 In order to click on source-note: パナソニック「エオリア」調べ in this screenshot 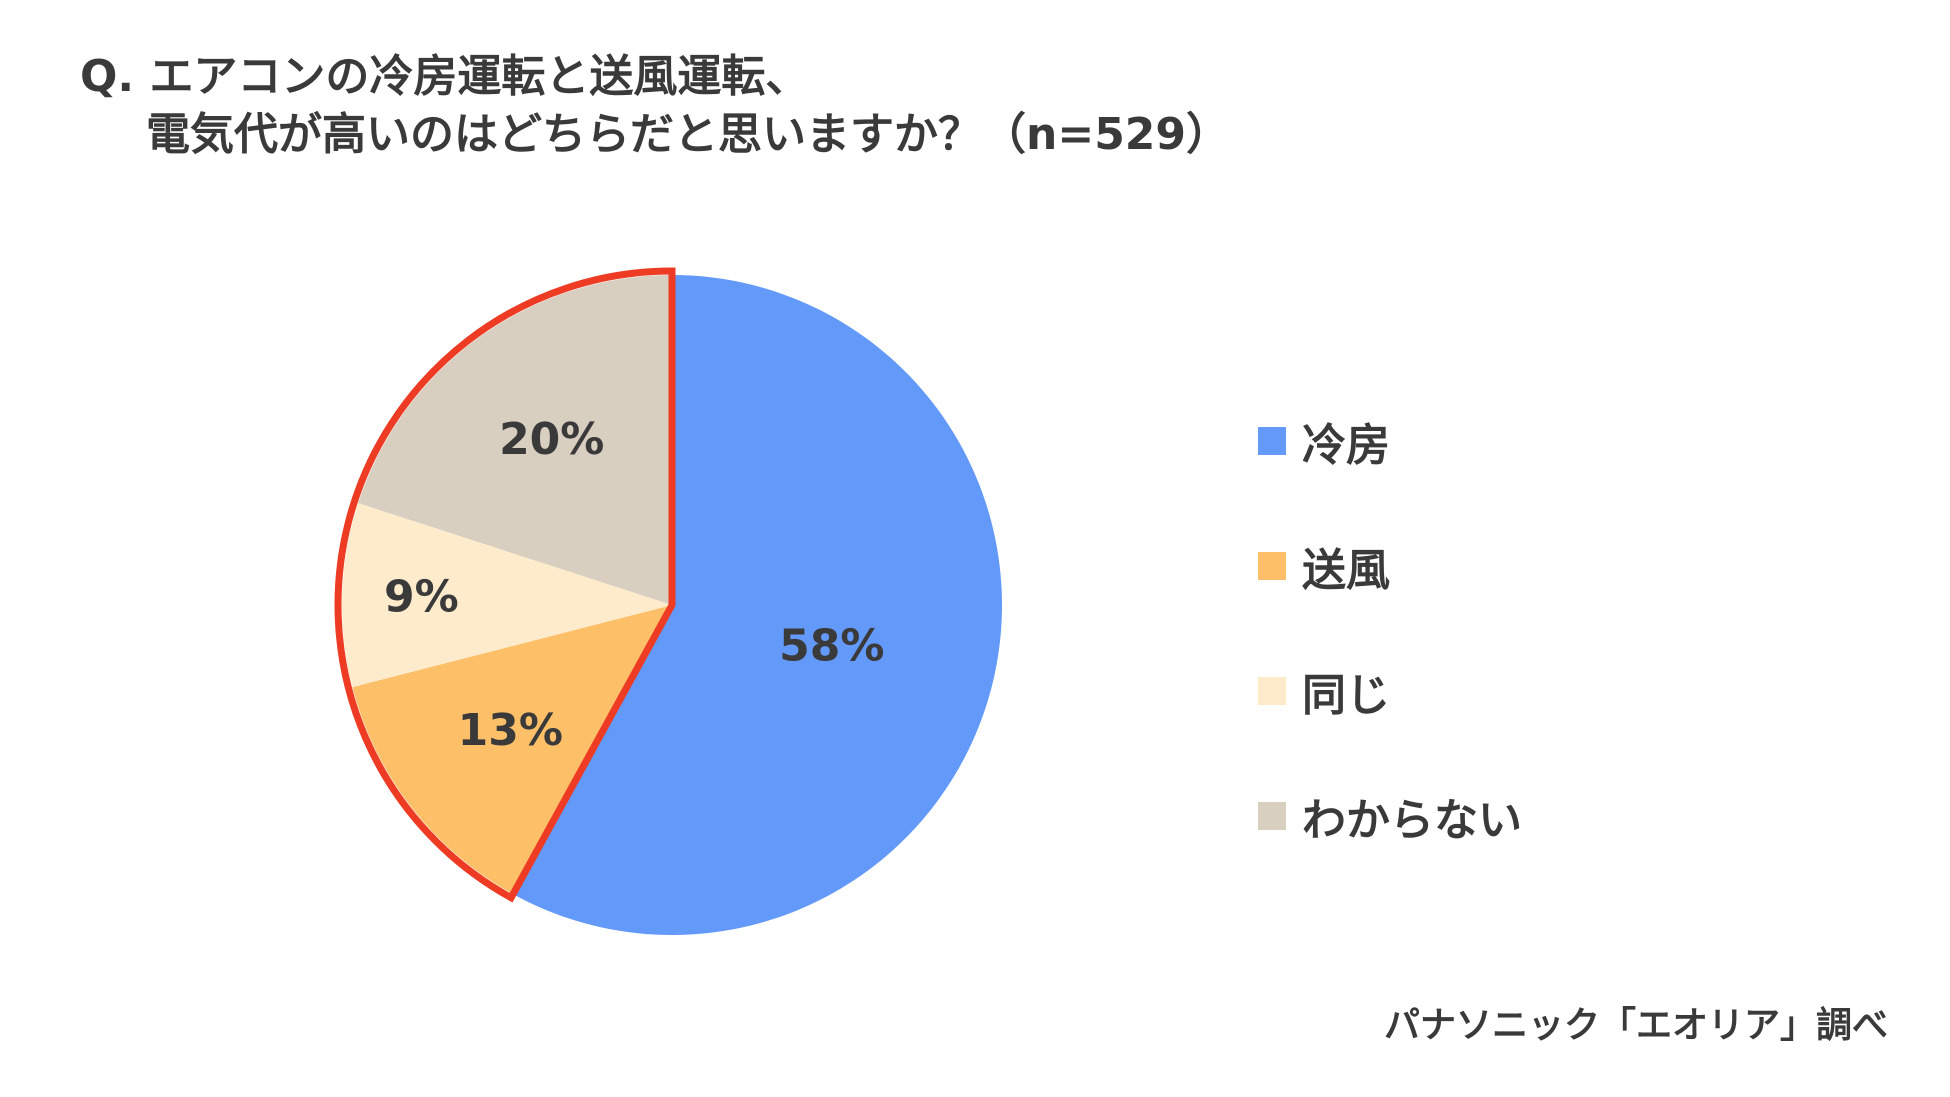, I will do `click(1635, 1025)`.